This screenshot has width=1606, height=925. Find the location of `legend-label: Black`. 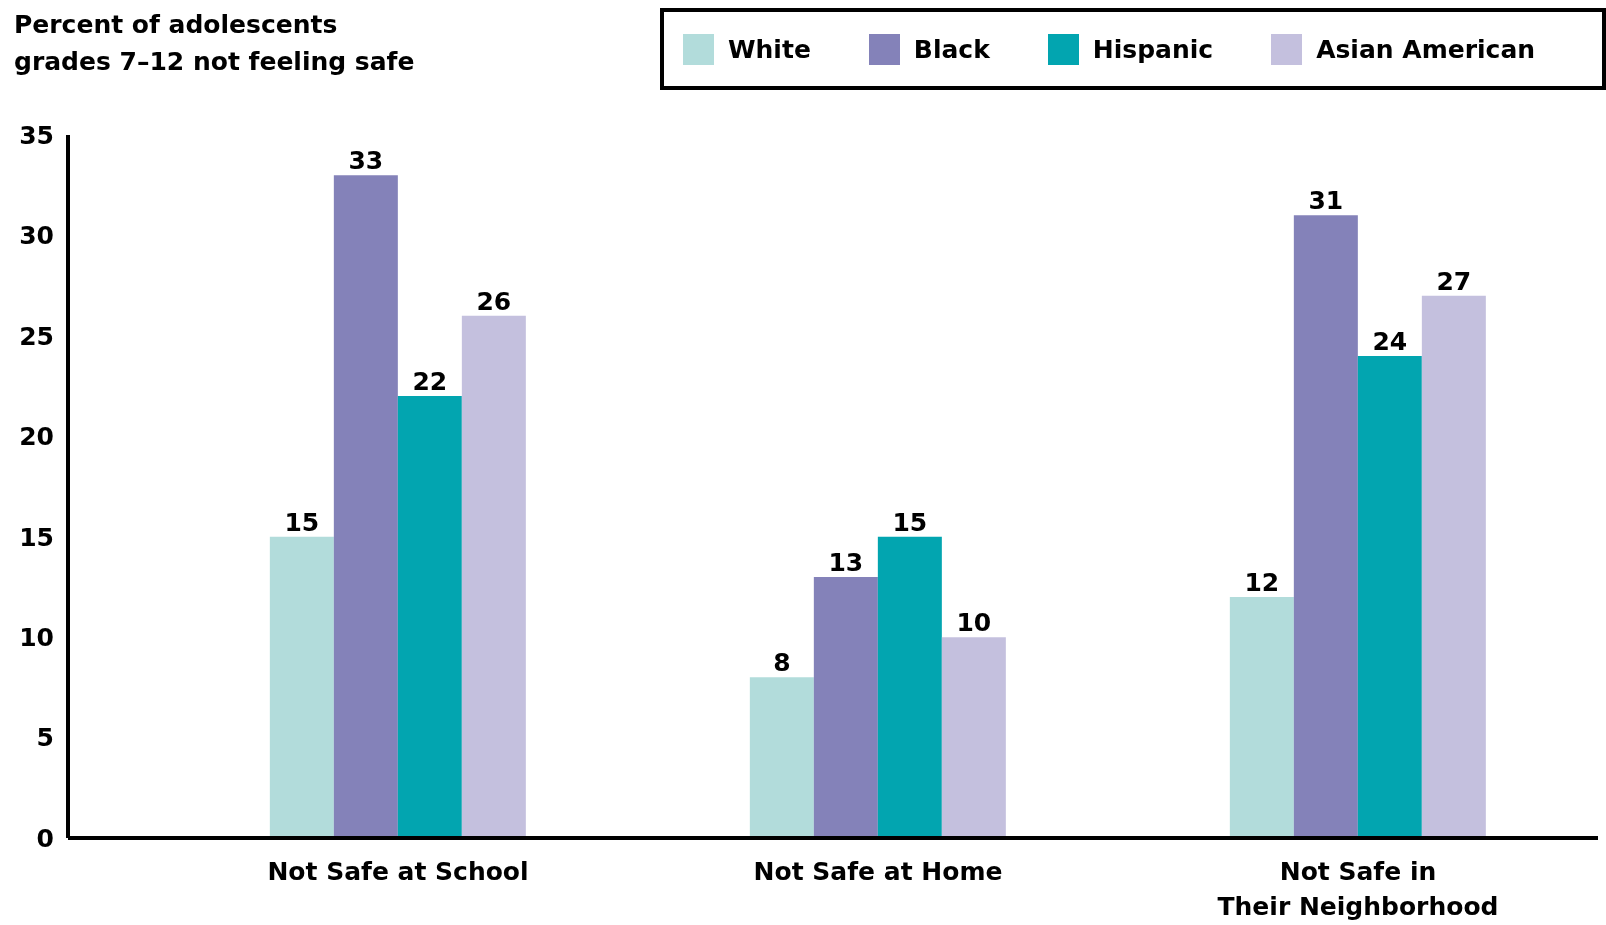

legend-label: Black is located at coordinates (951, 49).